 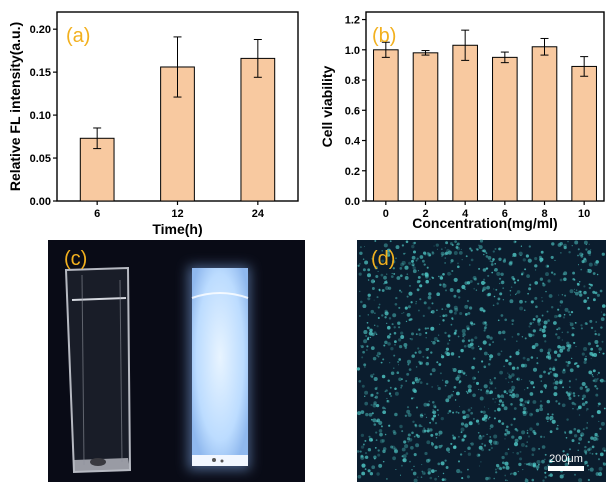 I want to click on panel-label-c: (c), so click(x=75, y=259).